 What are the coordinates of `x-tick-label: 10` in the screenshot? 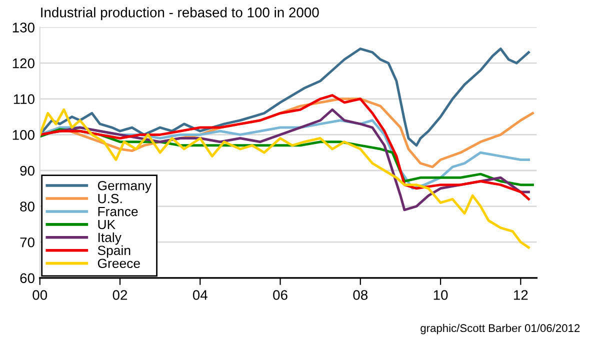 It's located at (441, 295).